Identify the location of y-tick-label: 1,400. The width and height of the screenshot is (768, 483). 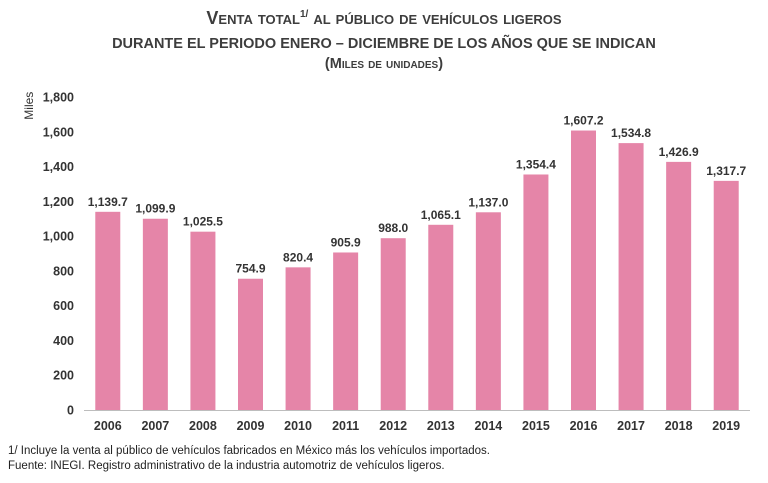
(58, 167).